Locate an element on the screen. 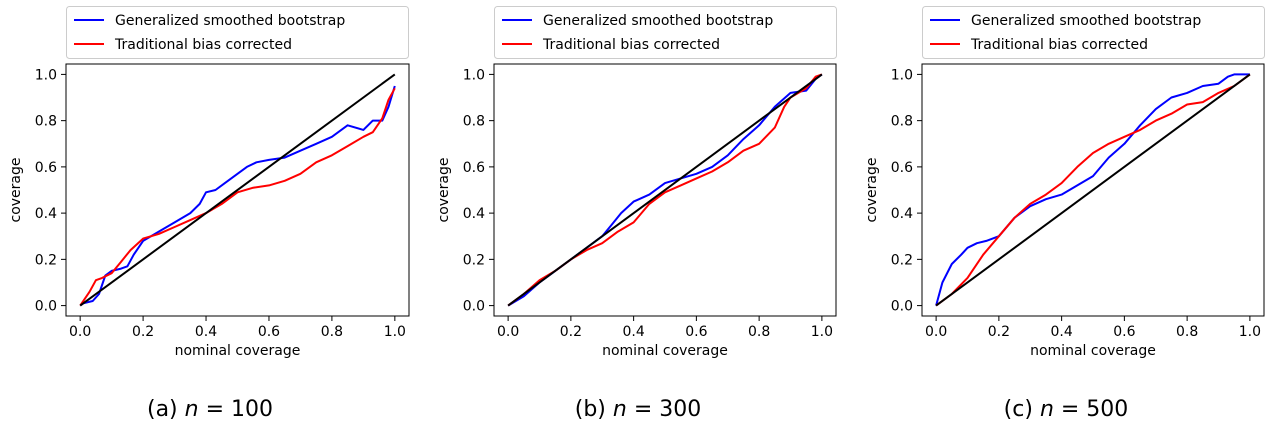  caption-value: = 500 is located at coordinates (1091, 409).